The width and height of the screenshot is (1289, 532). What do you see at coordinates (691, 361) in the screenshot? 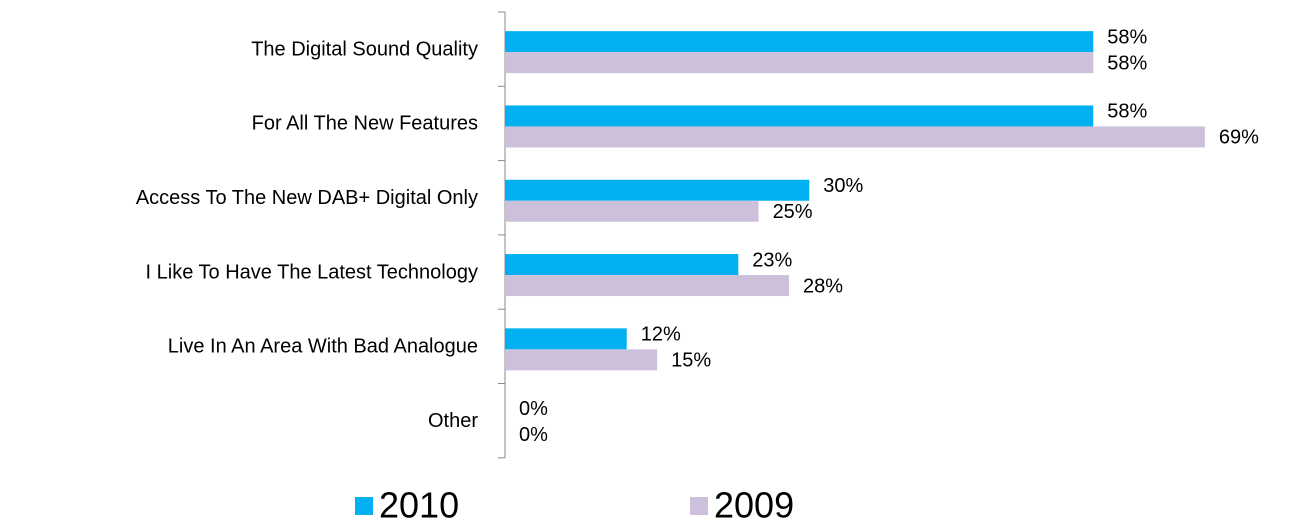
I see `data-label: 15%` at bounding box center [691, 361].